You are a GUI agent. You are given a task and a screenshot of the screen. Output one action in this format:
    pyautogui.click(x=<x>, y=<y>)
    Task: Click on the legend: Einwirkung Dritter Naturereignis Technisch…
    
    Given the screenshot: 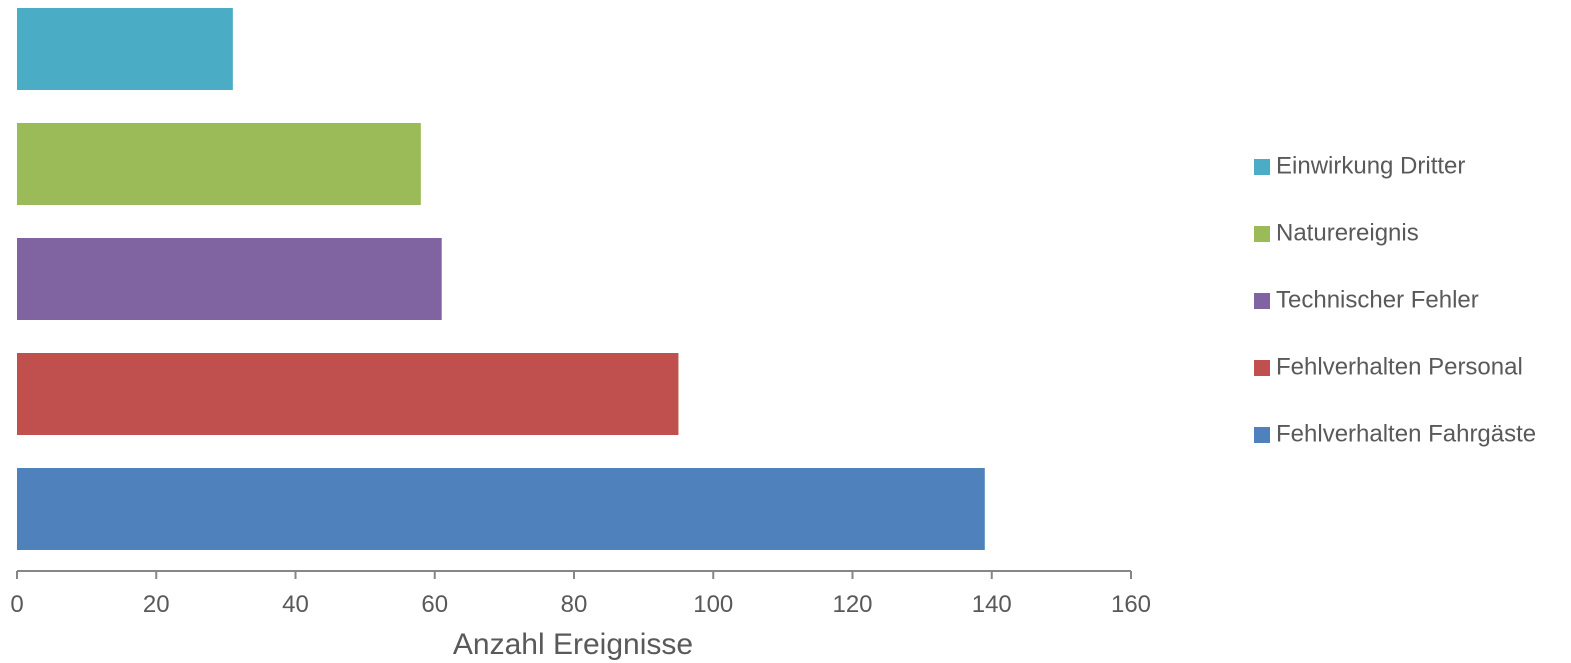 What is the action you would take?
    pyautogui.click(x=1395, y=299)
    